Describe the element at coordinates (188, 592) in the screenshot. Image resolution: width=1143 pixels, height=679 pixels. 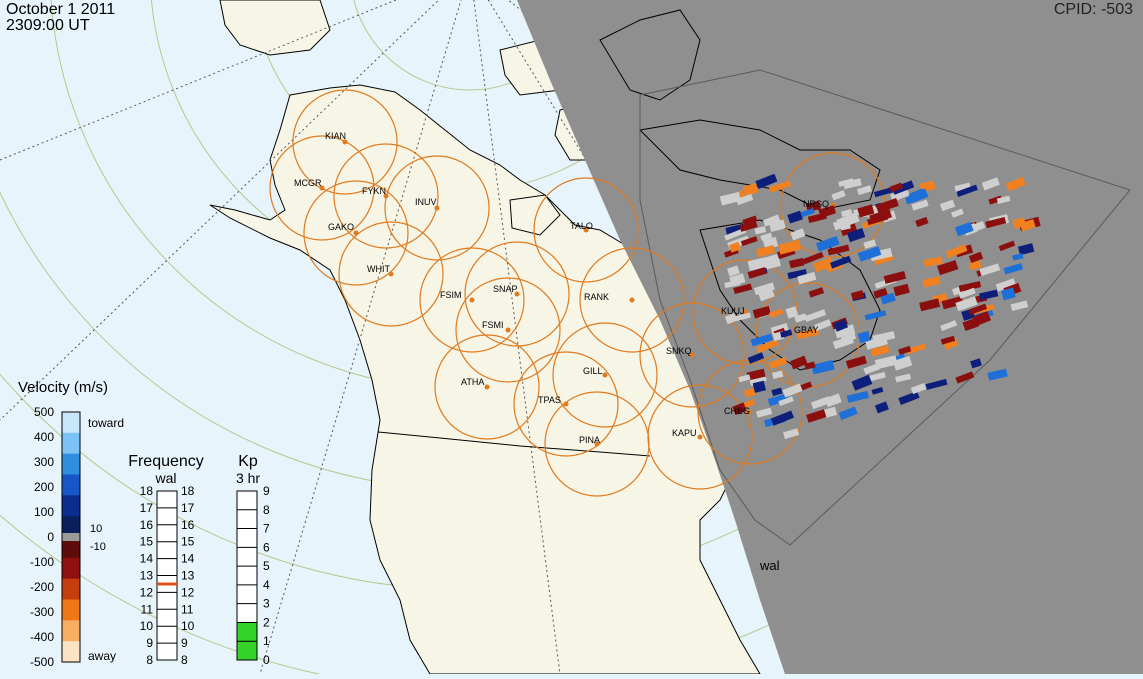
I see `frequency-tick-right: 12` at that location.